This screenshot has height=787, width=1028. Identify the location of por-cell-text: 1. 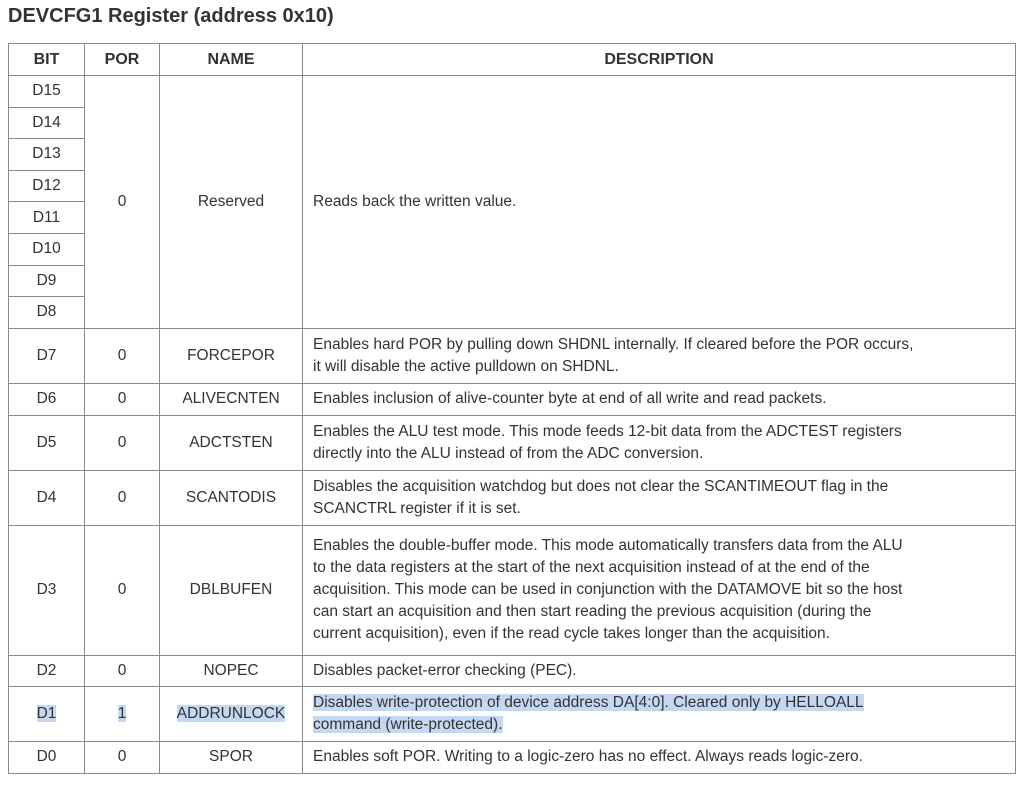
(122, 713).